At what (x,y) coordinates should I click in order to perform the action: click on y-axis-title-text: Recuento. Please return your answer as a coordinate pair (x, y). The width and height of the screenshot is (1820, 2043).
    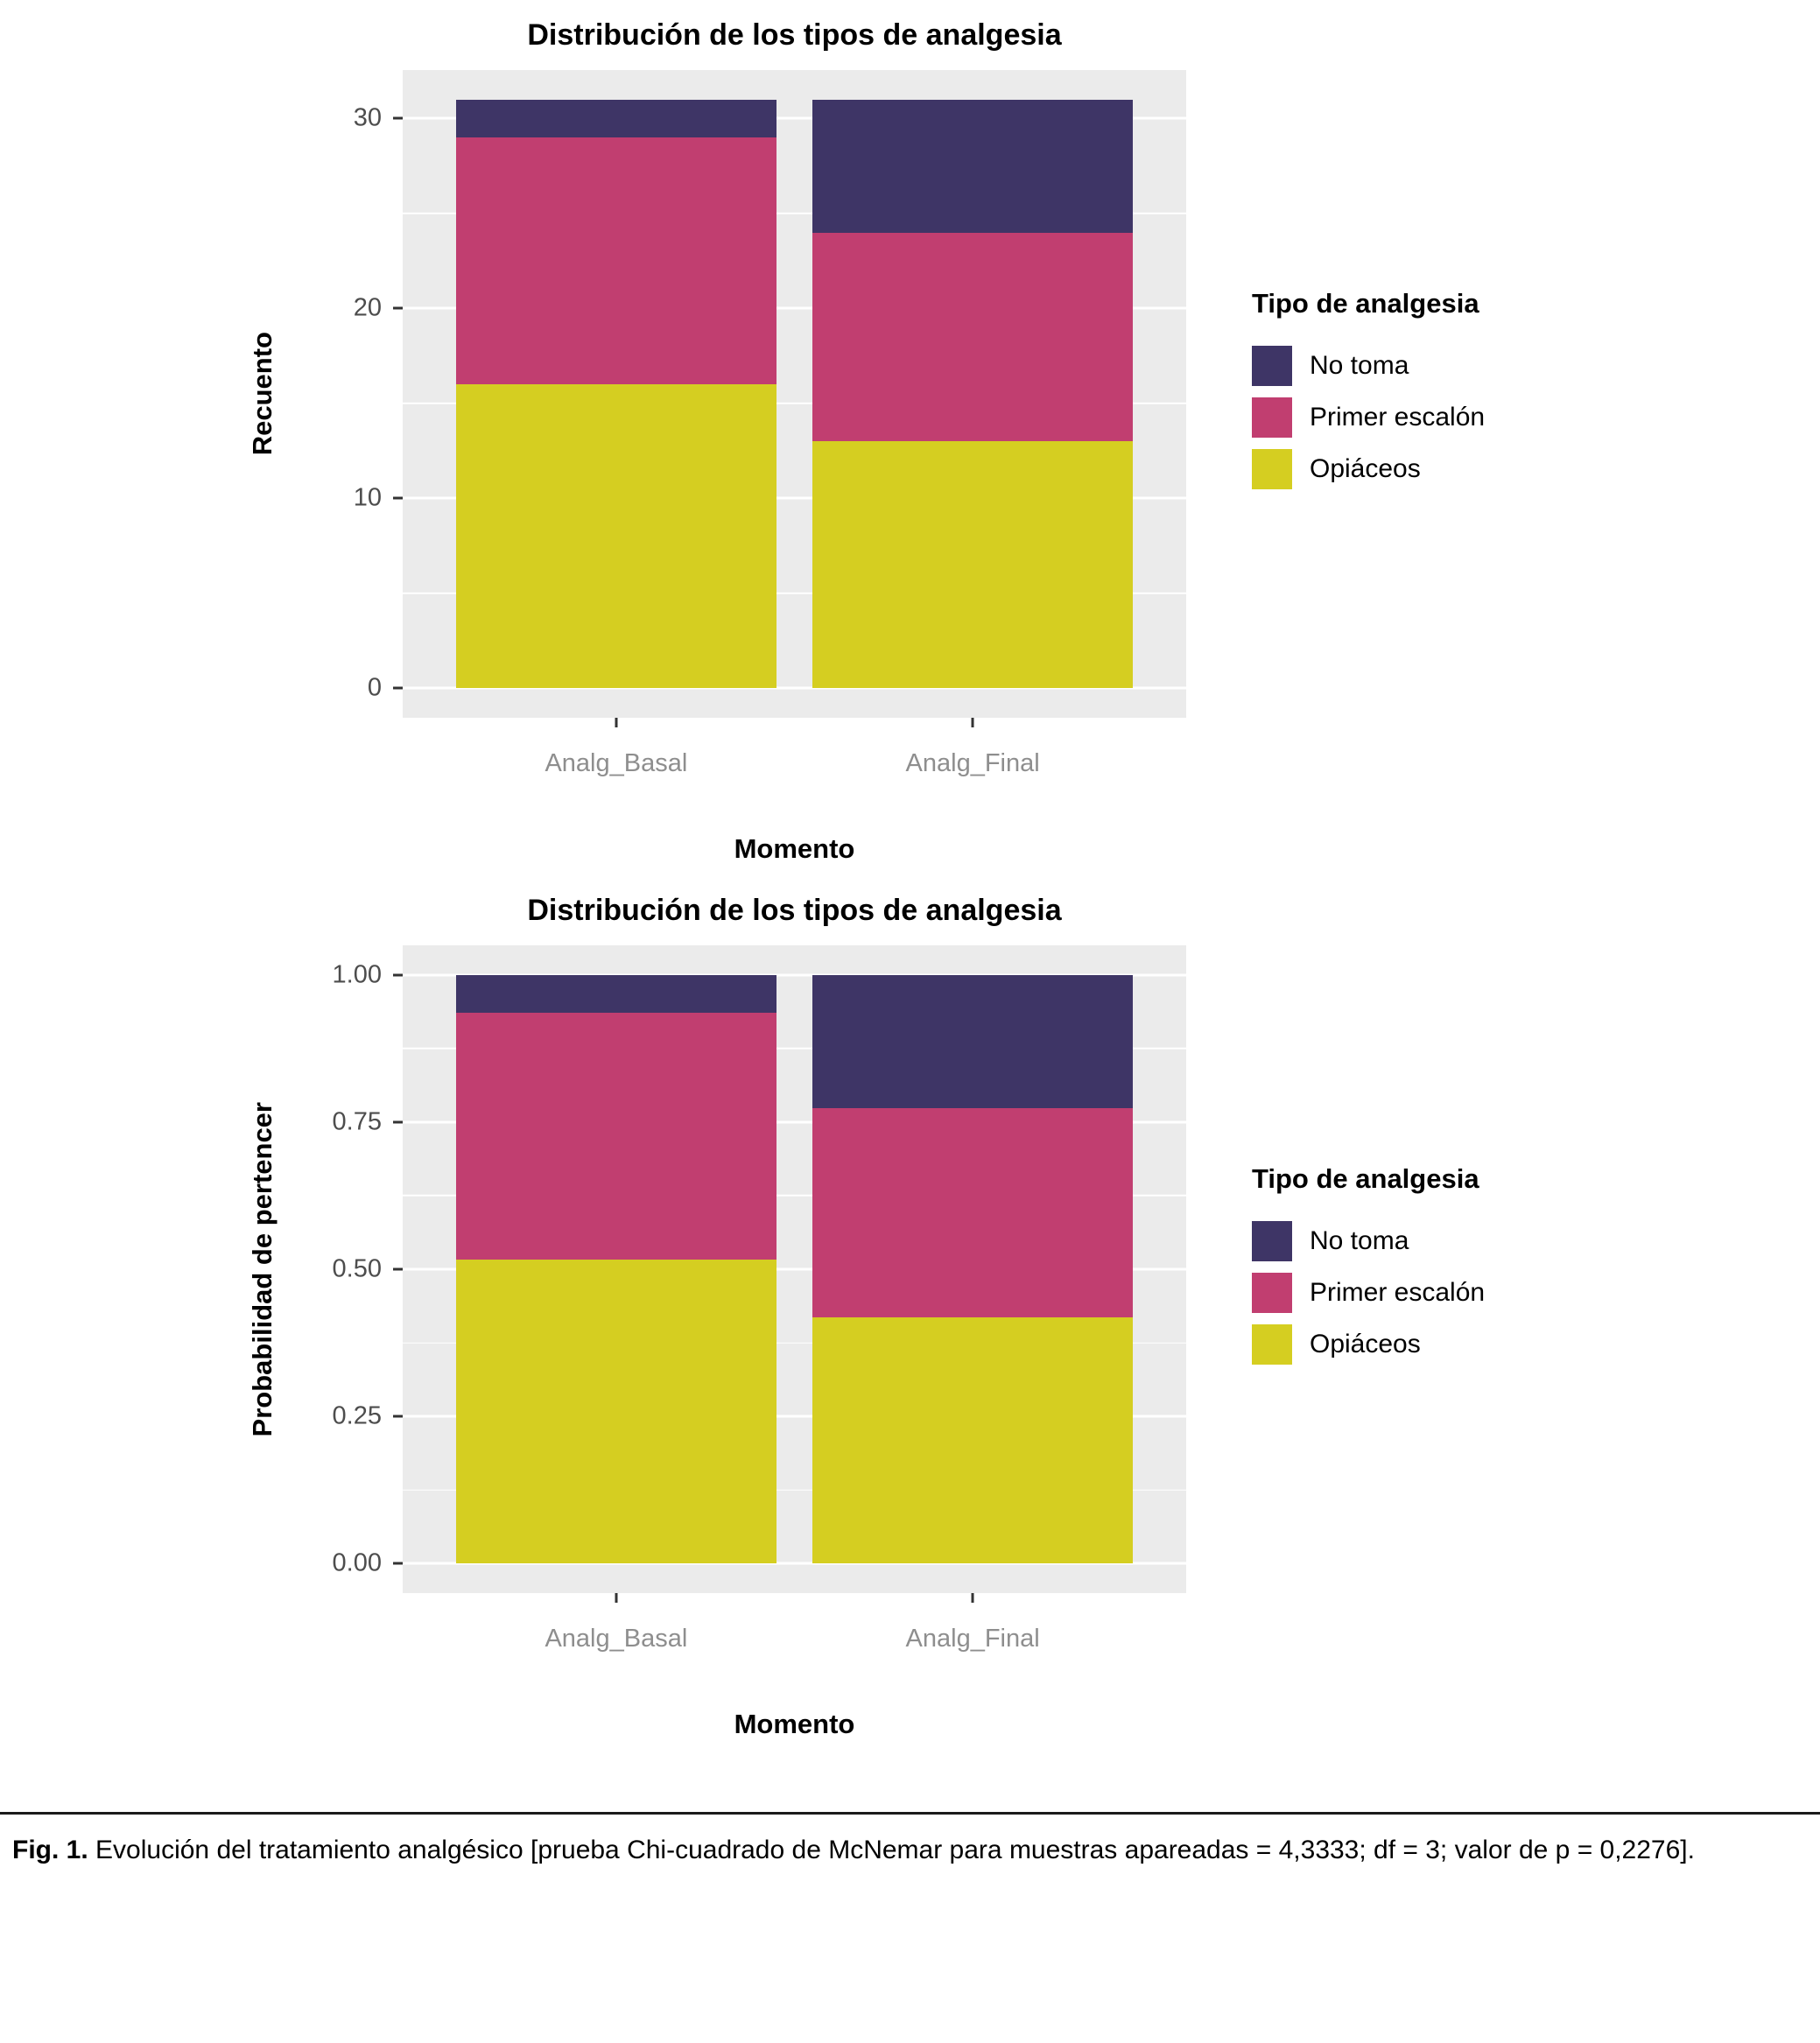
    Looking at the image, I should click on (262, 394).